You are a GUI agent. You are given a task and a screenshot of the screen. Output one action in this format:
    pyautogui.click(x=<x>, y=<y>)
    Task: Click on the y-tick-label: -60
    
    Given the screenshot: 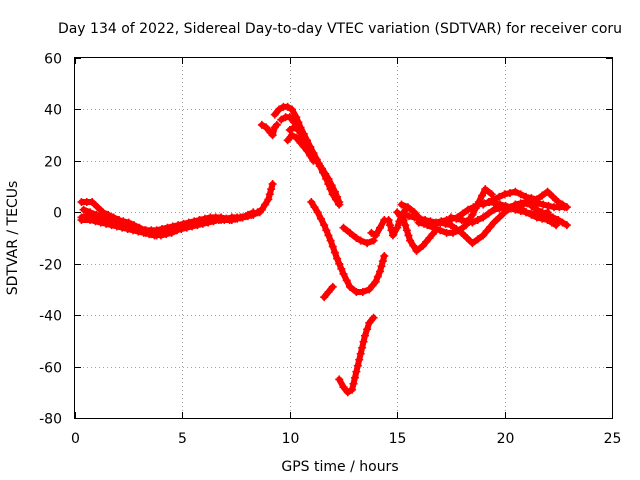 What is the action you would take?
    pyautogui.click(x=50, y=369)
    